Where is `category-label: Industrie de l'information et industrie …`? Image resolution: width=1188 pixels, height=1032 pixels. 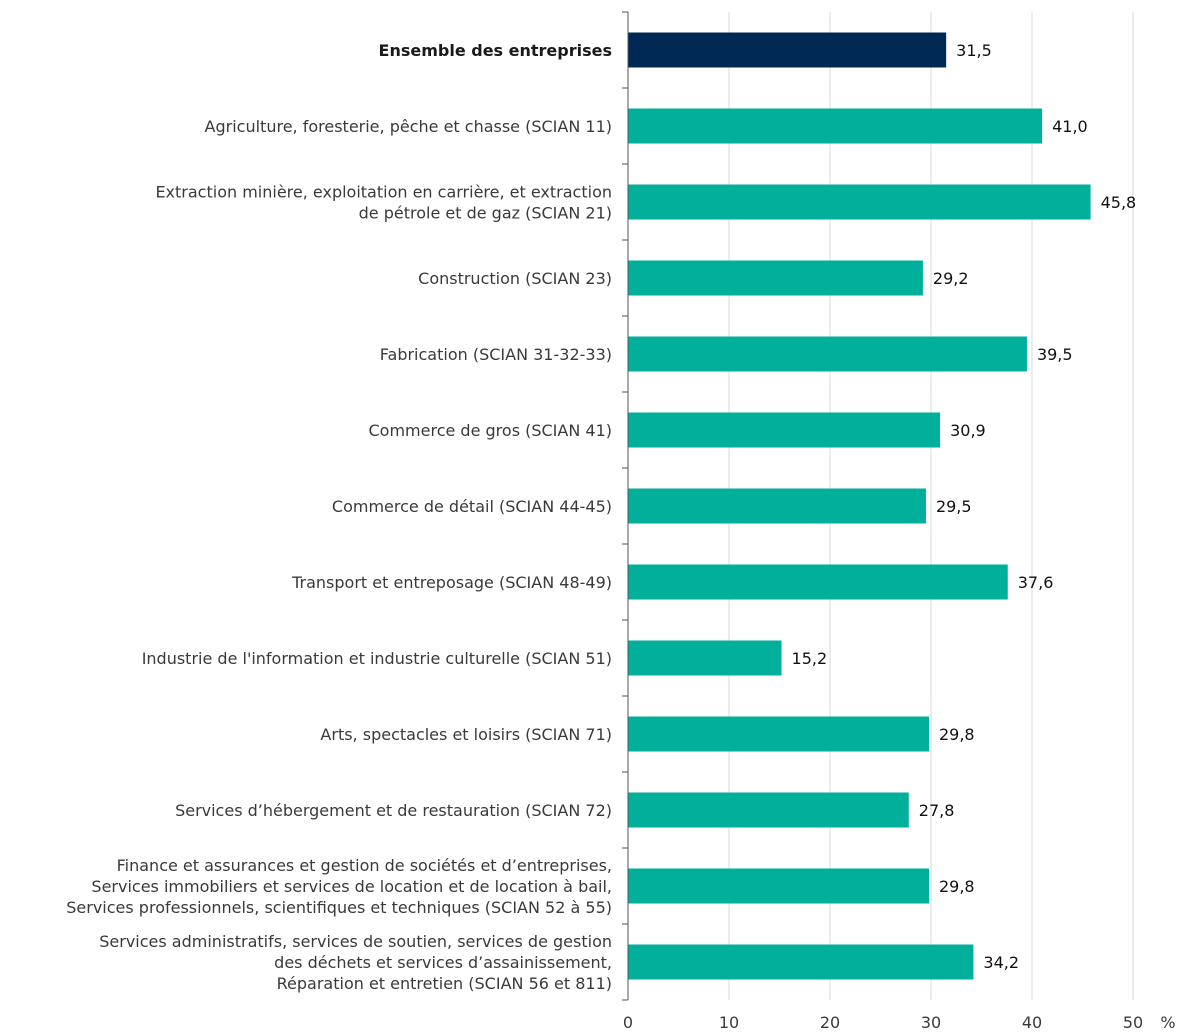
category-label: Industrie de l'information et industrie … is located at coordinates (377, 658).